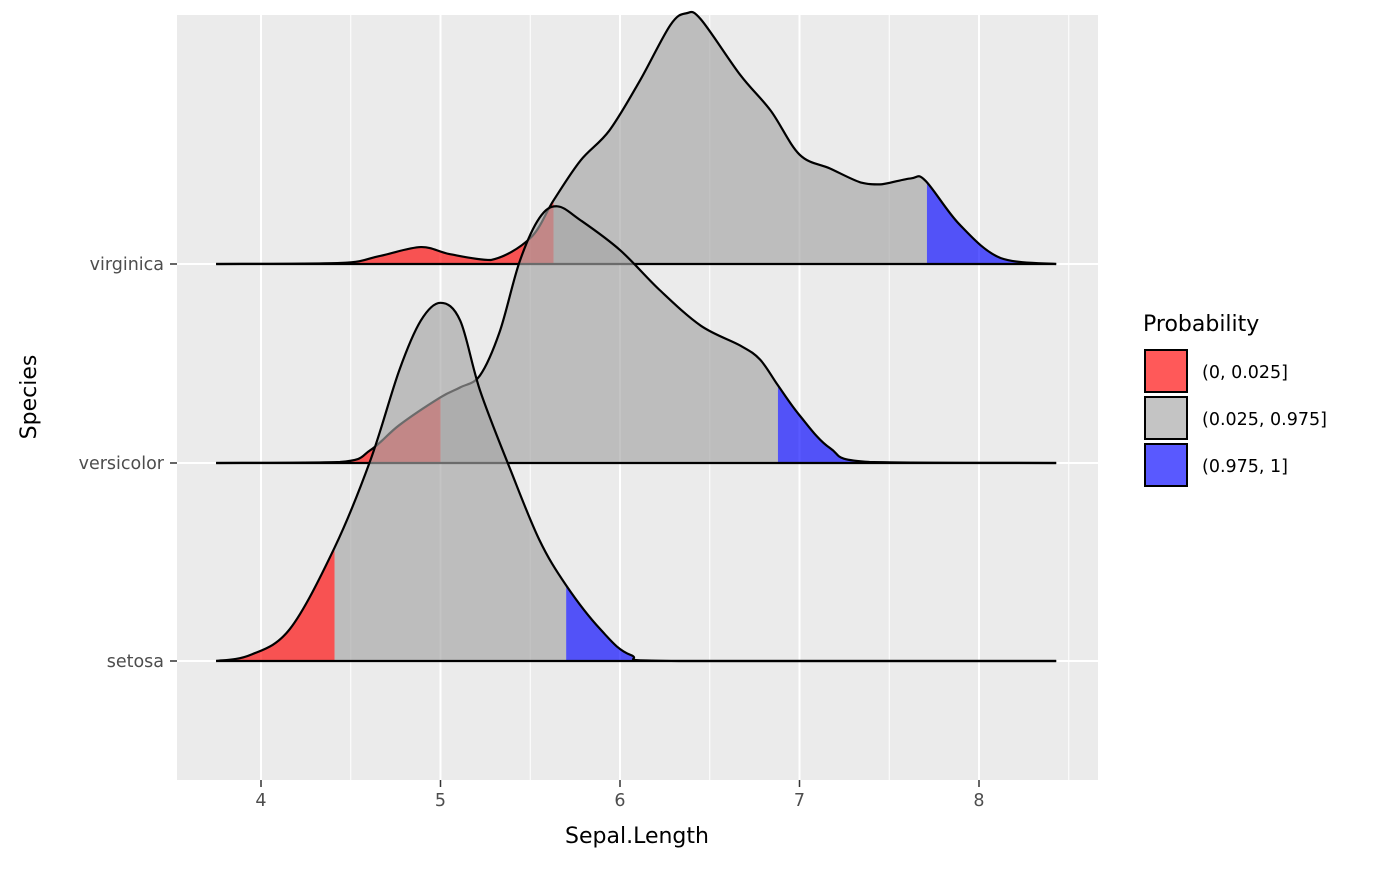  What do you see at coordinates (1245, 373) in the screenshot?
I see `legend-label: (0, 0.025]` at bounding box center [1245, 373].